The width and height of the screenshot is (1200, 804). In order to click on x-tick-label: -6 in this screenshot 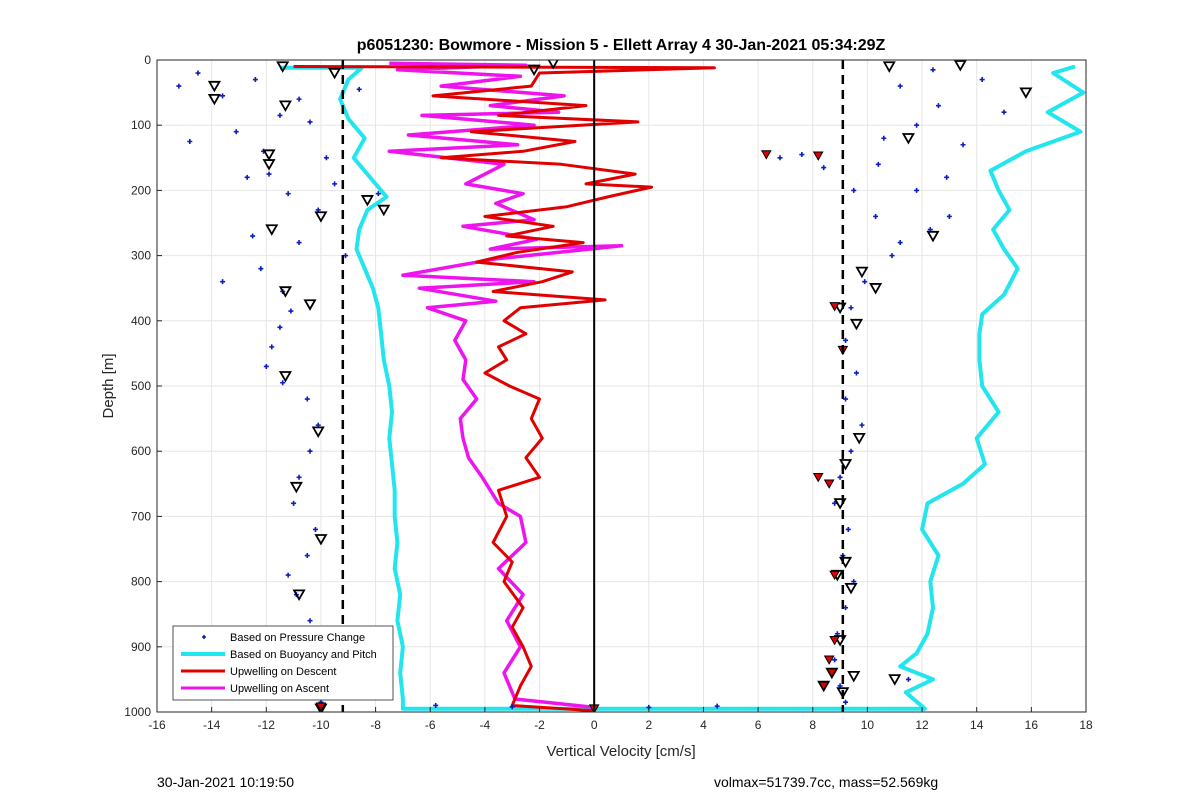, I will do `click(430, 725)`.